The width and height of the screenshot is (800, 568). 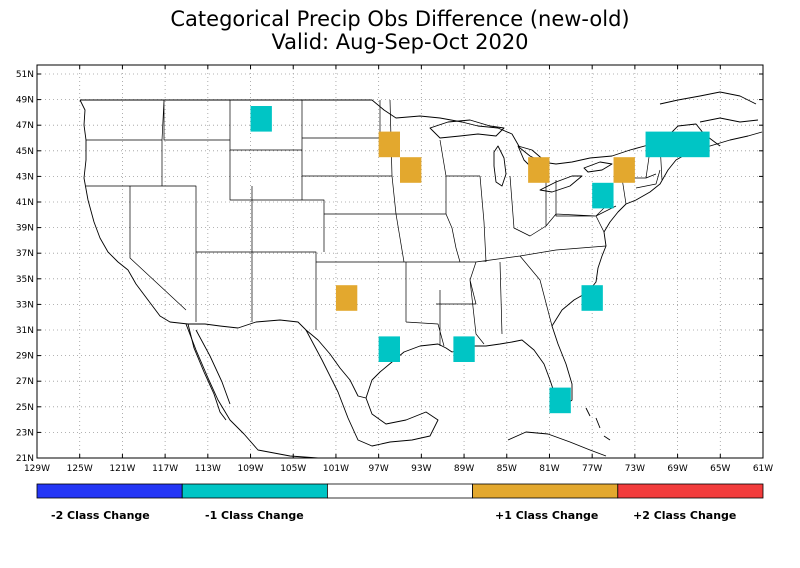 I want to click on lat-tick-label: 39N, so click(x=25, y=229).